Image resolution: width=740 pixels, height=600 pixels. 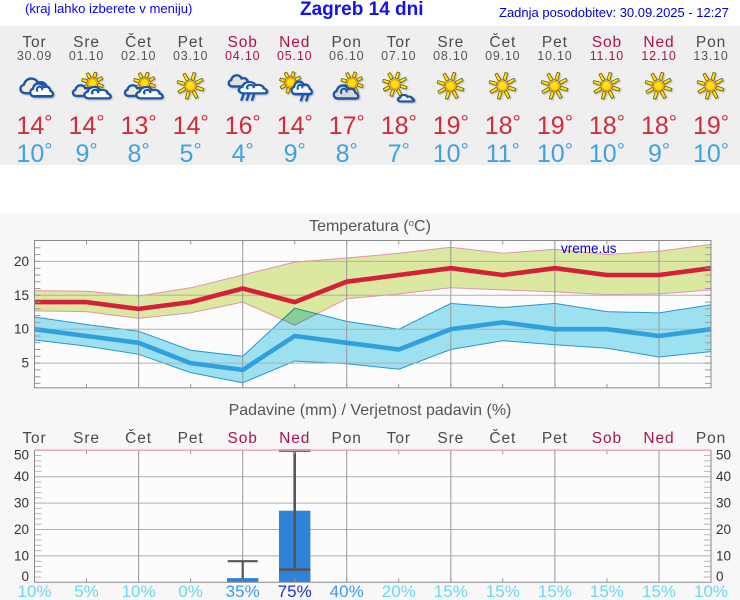 I want to click on svg-text: vreme.us, so click(x=589, y=248).